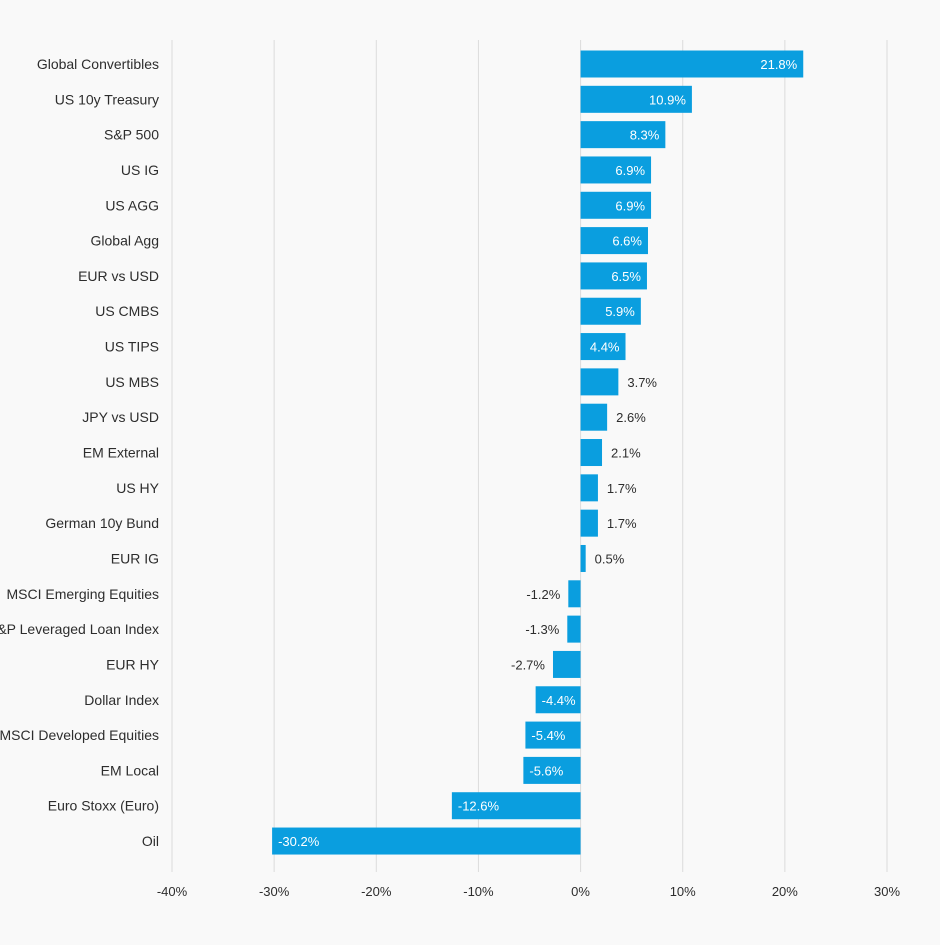  What do you see at coordinates (546, 770) in the screenshot?
I see `data-label: -5.6%` at bounding box center [546, 770].